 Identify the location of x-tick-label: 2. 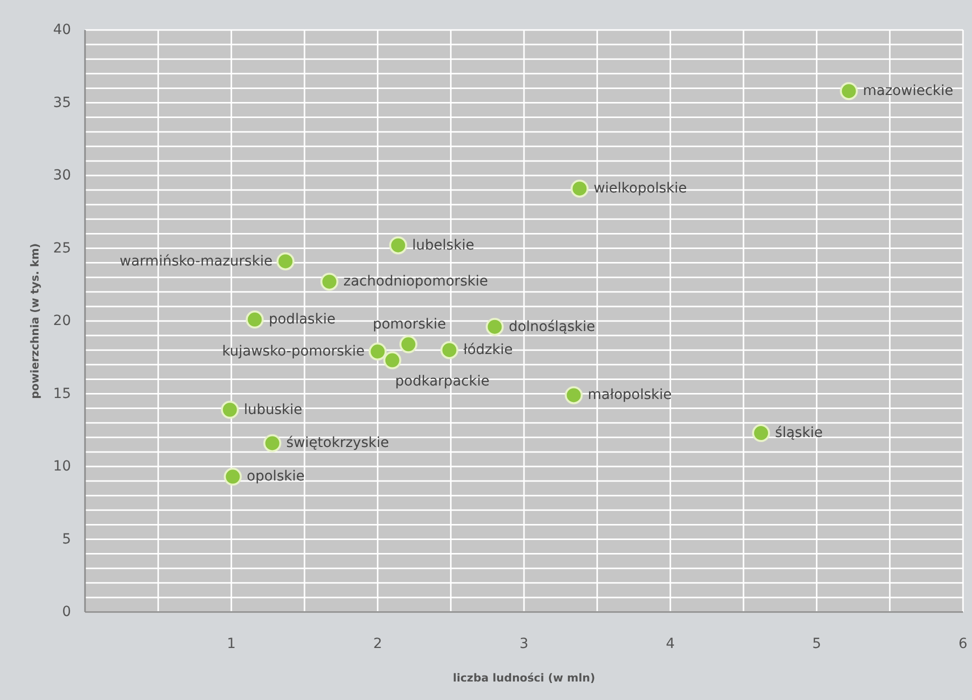
(377, 644).